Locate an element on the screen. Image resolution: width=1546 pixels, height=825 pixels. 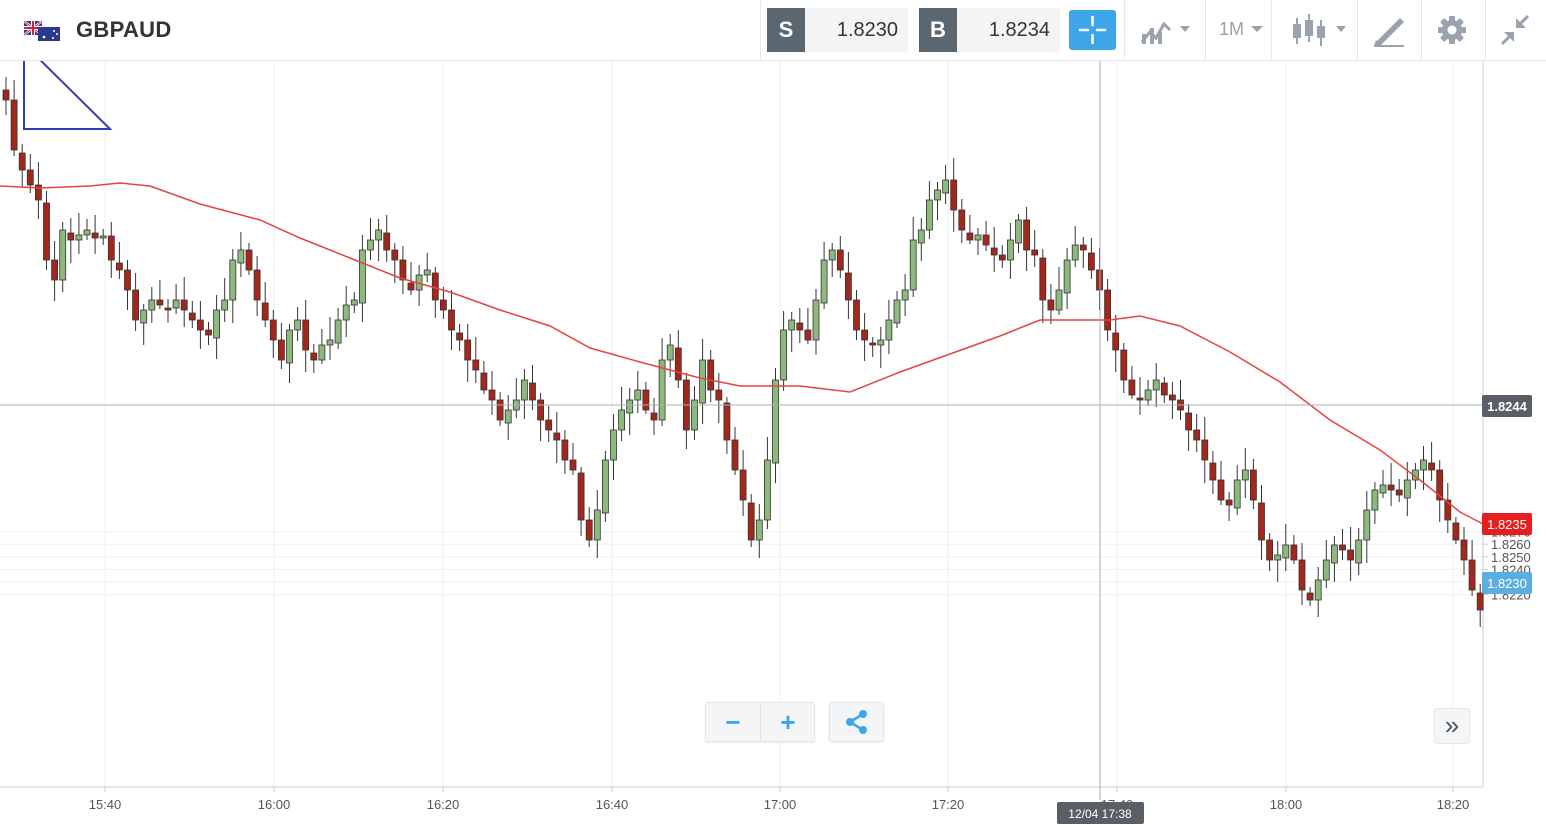
crosshair-button is located at coordinates (1092, 30).